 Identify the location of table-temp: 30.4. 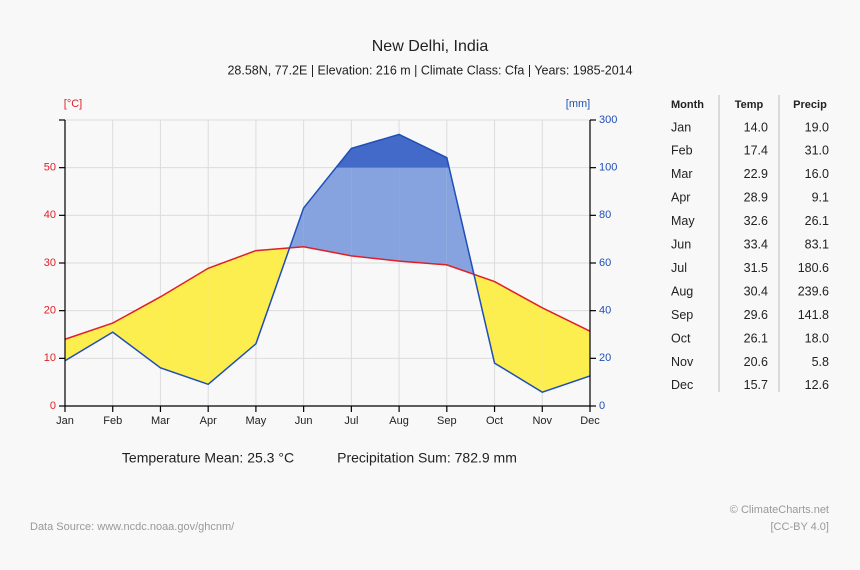
(756, 291).